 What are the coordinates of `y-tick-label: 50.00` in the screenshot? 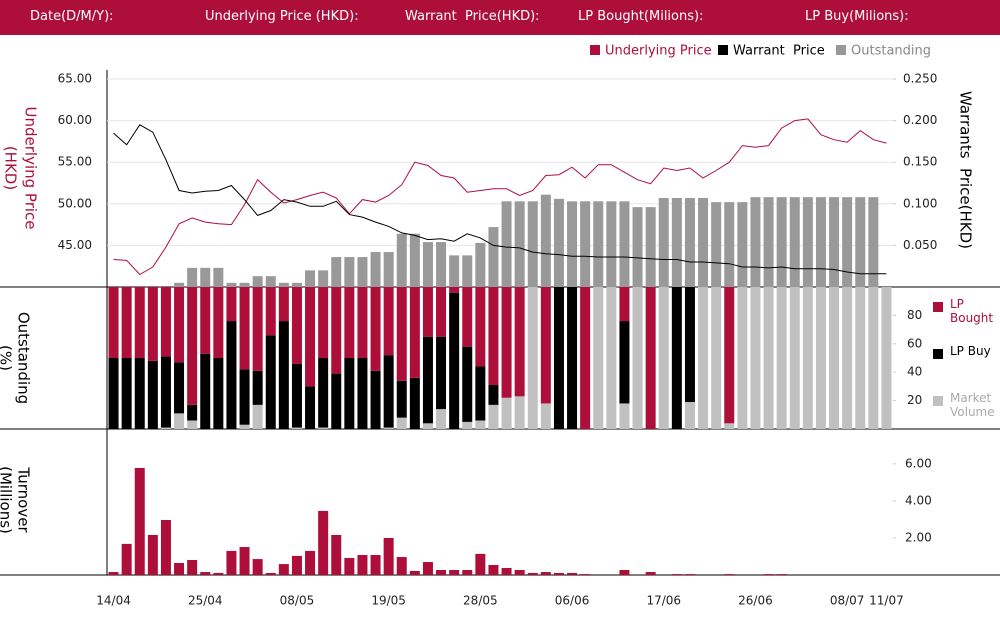 It's located at (75, 203).